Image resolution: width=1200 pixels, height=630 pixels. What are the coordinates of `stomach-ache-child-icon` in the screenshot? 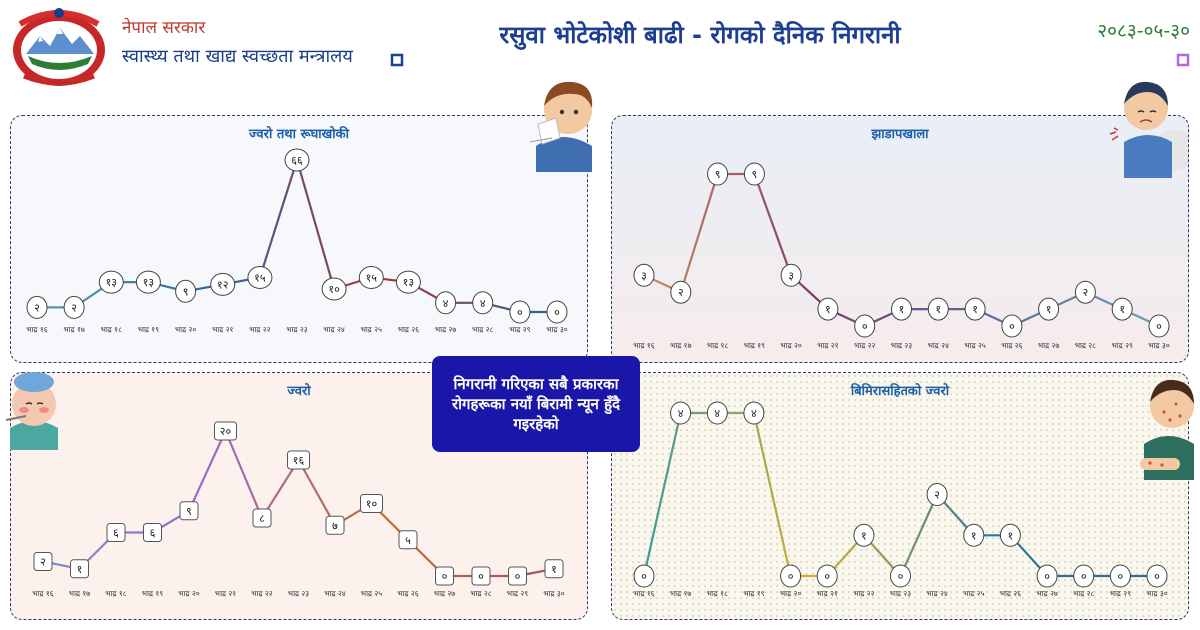 It's located at (1148, 129).